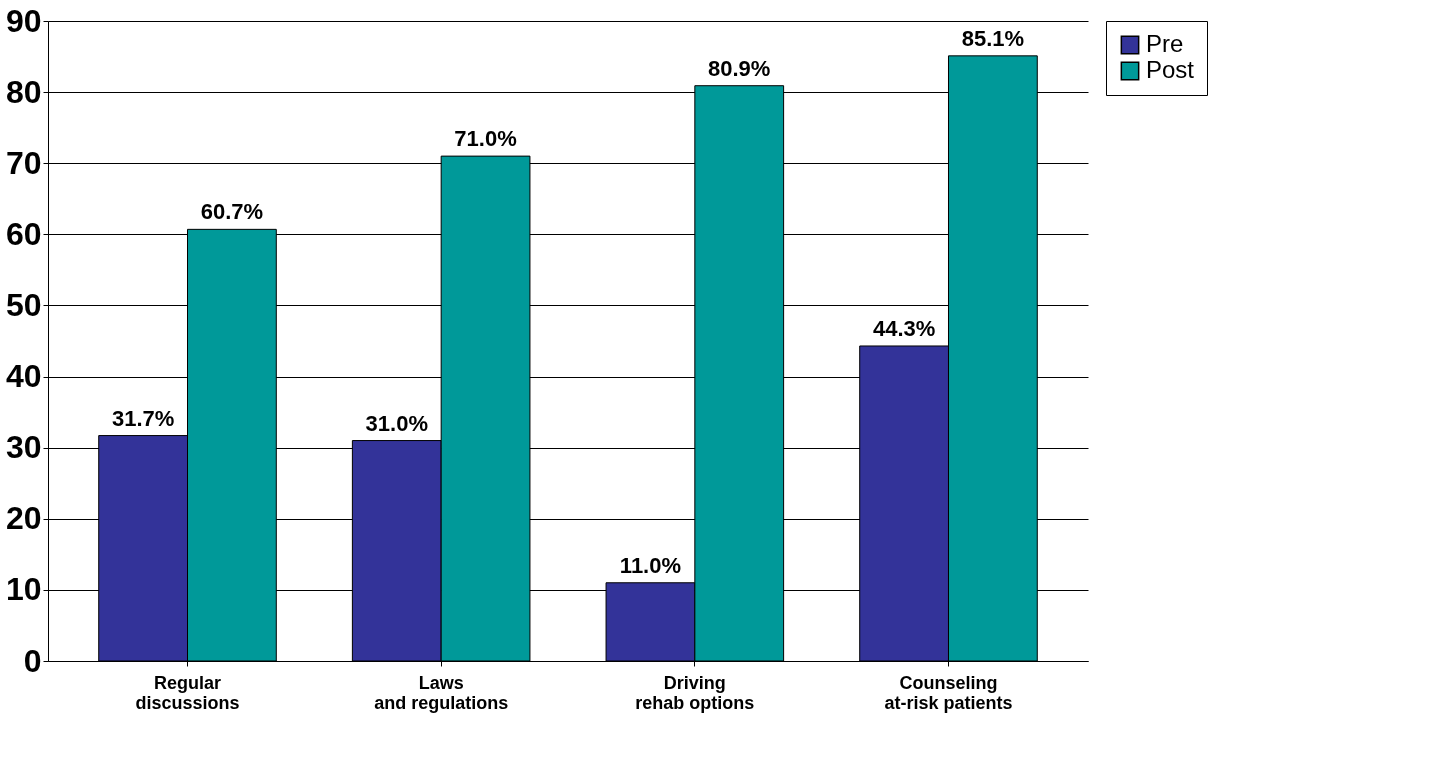 The height and width of the screenshot is (771, 1453). I want to click on y-tick-label: 10, so click(23, 589).